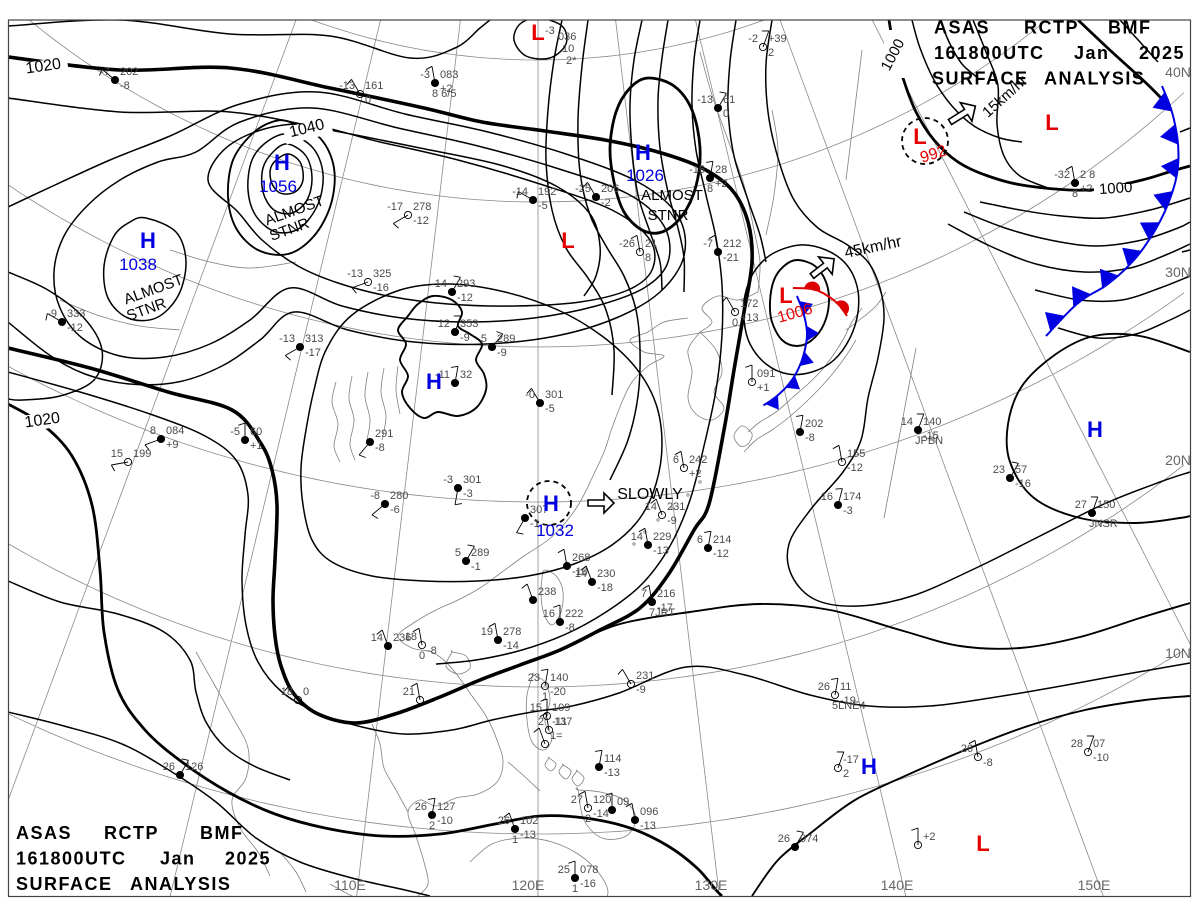 The image size is (1200, 919). Describe the element at coordinates (711, 885) in the screenshot. I see `svg-text: 130E` at that location.